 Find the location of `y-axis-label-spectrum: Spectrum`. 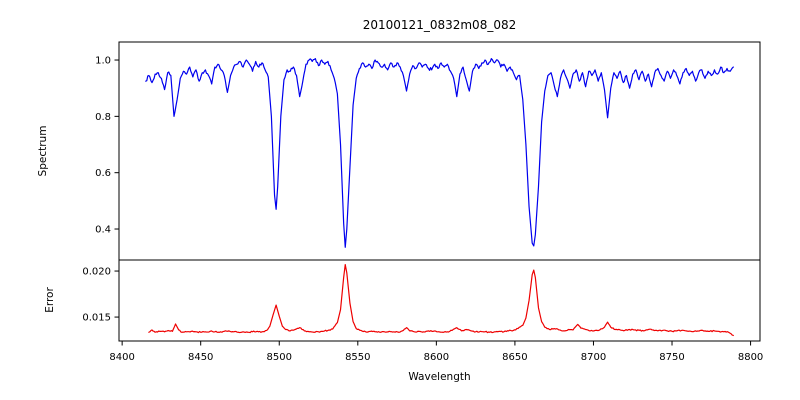

y-axis-label-spectrum: Spectrum is located at coordinates (43, 151).